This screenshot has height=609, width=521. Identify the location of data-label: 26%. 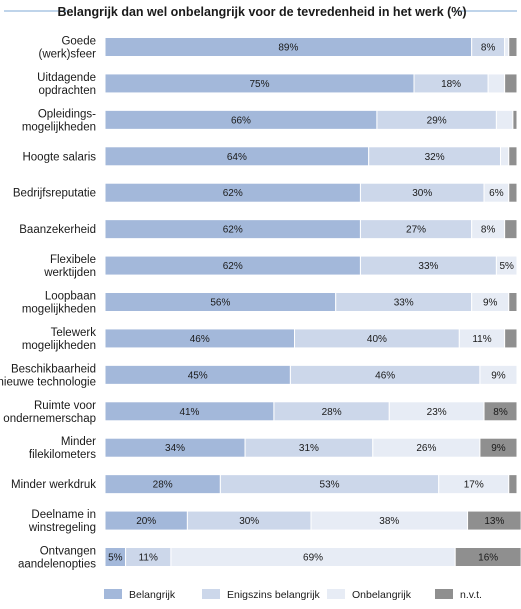
(426, 448).